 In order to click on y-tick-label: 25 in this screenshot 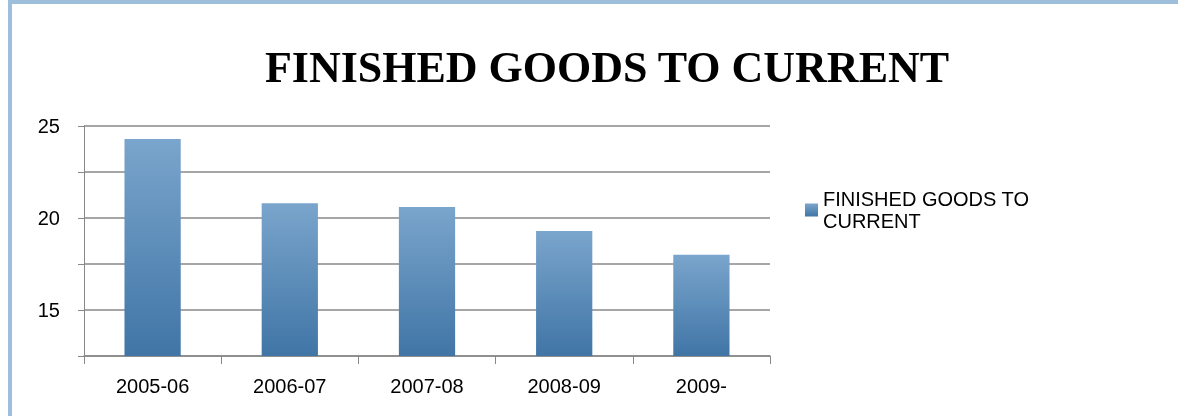, I will do `click(48, 126)`.